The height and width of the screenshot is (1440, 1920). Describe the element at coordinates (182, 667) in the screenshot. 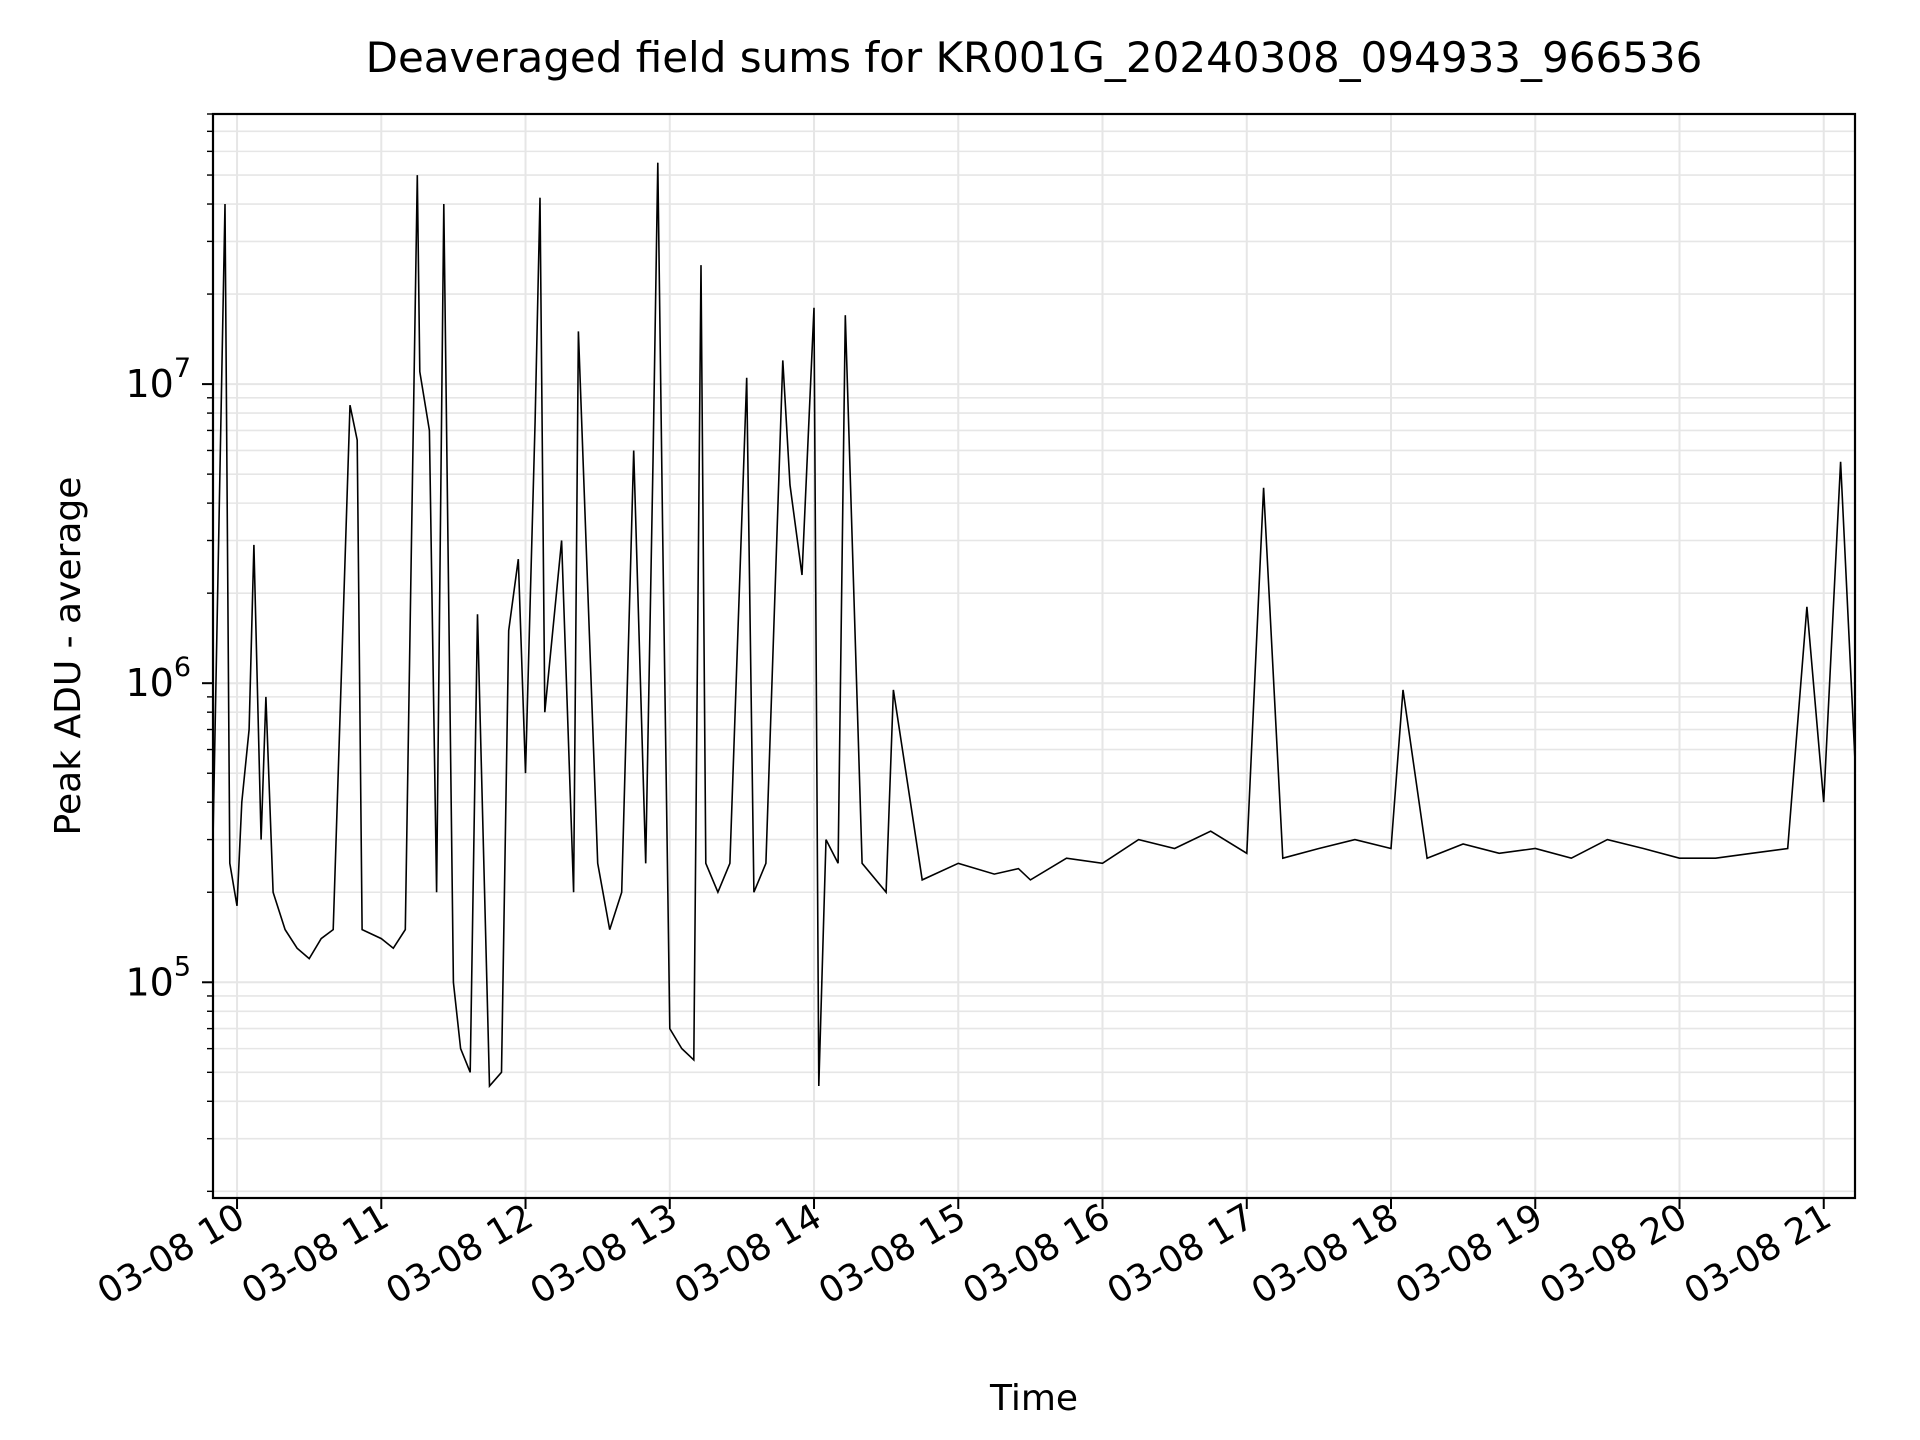

I see `y-tick-exponent: 6` at that location.